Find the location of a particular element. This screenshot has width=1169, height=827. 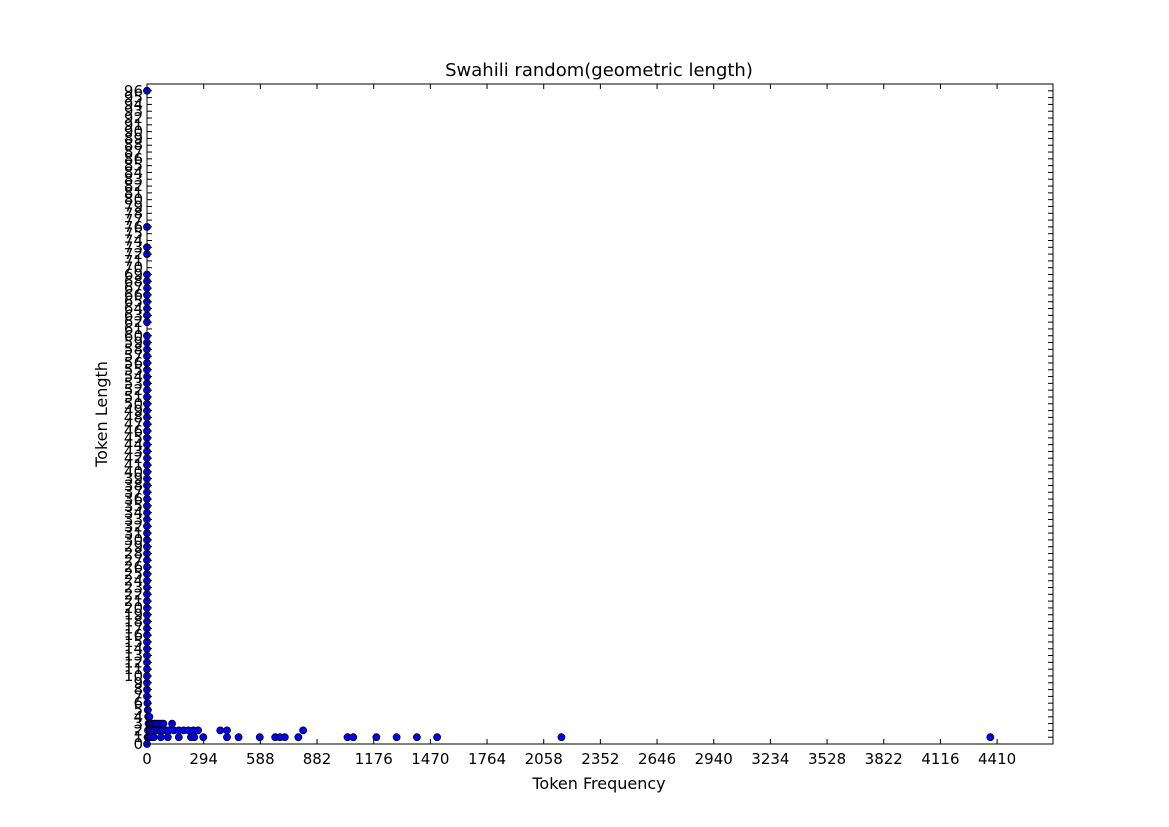

y-tick-label: 46 is located at coordinates (133, 431).